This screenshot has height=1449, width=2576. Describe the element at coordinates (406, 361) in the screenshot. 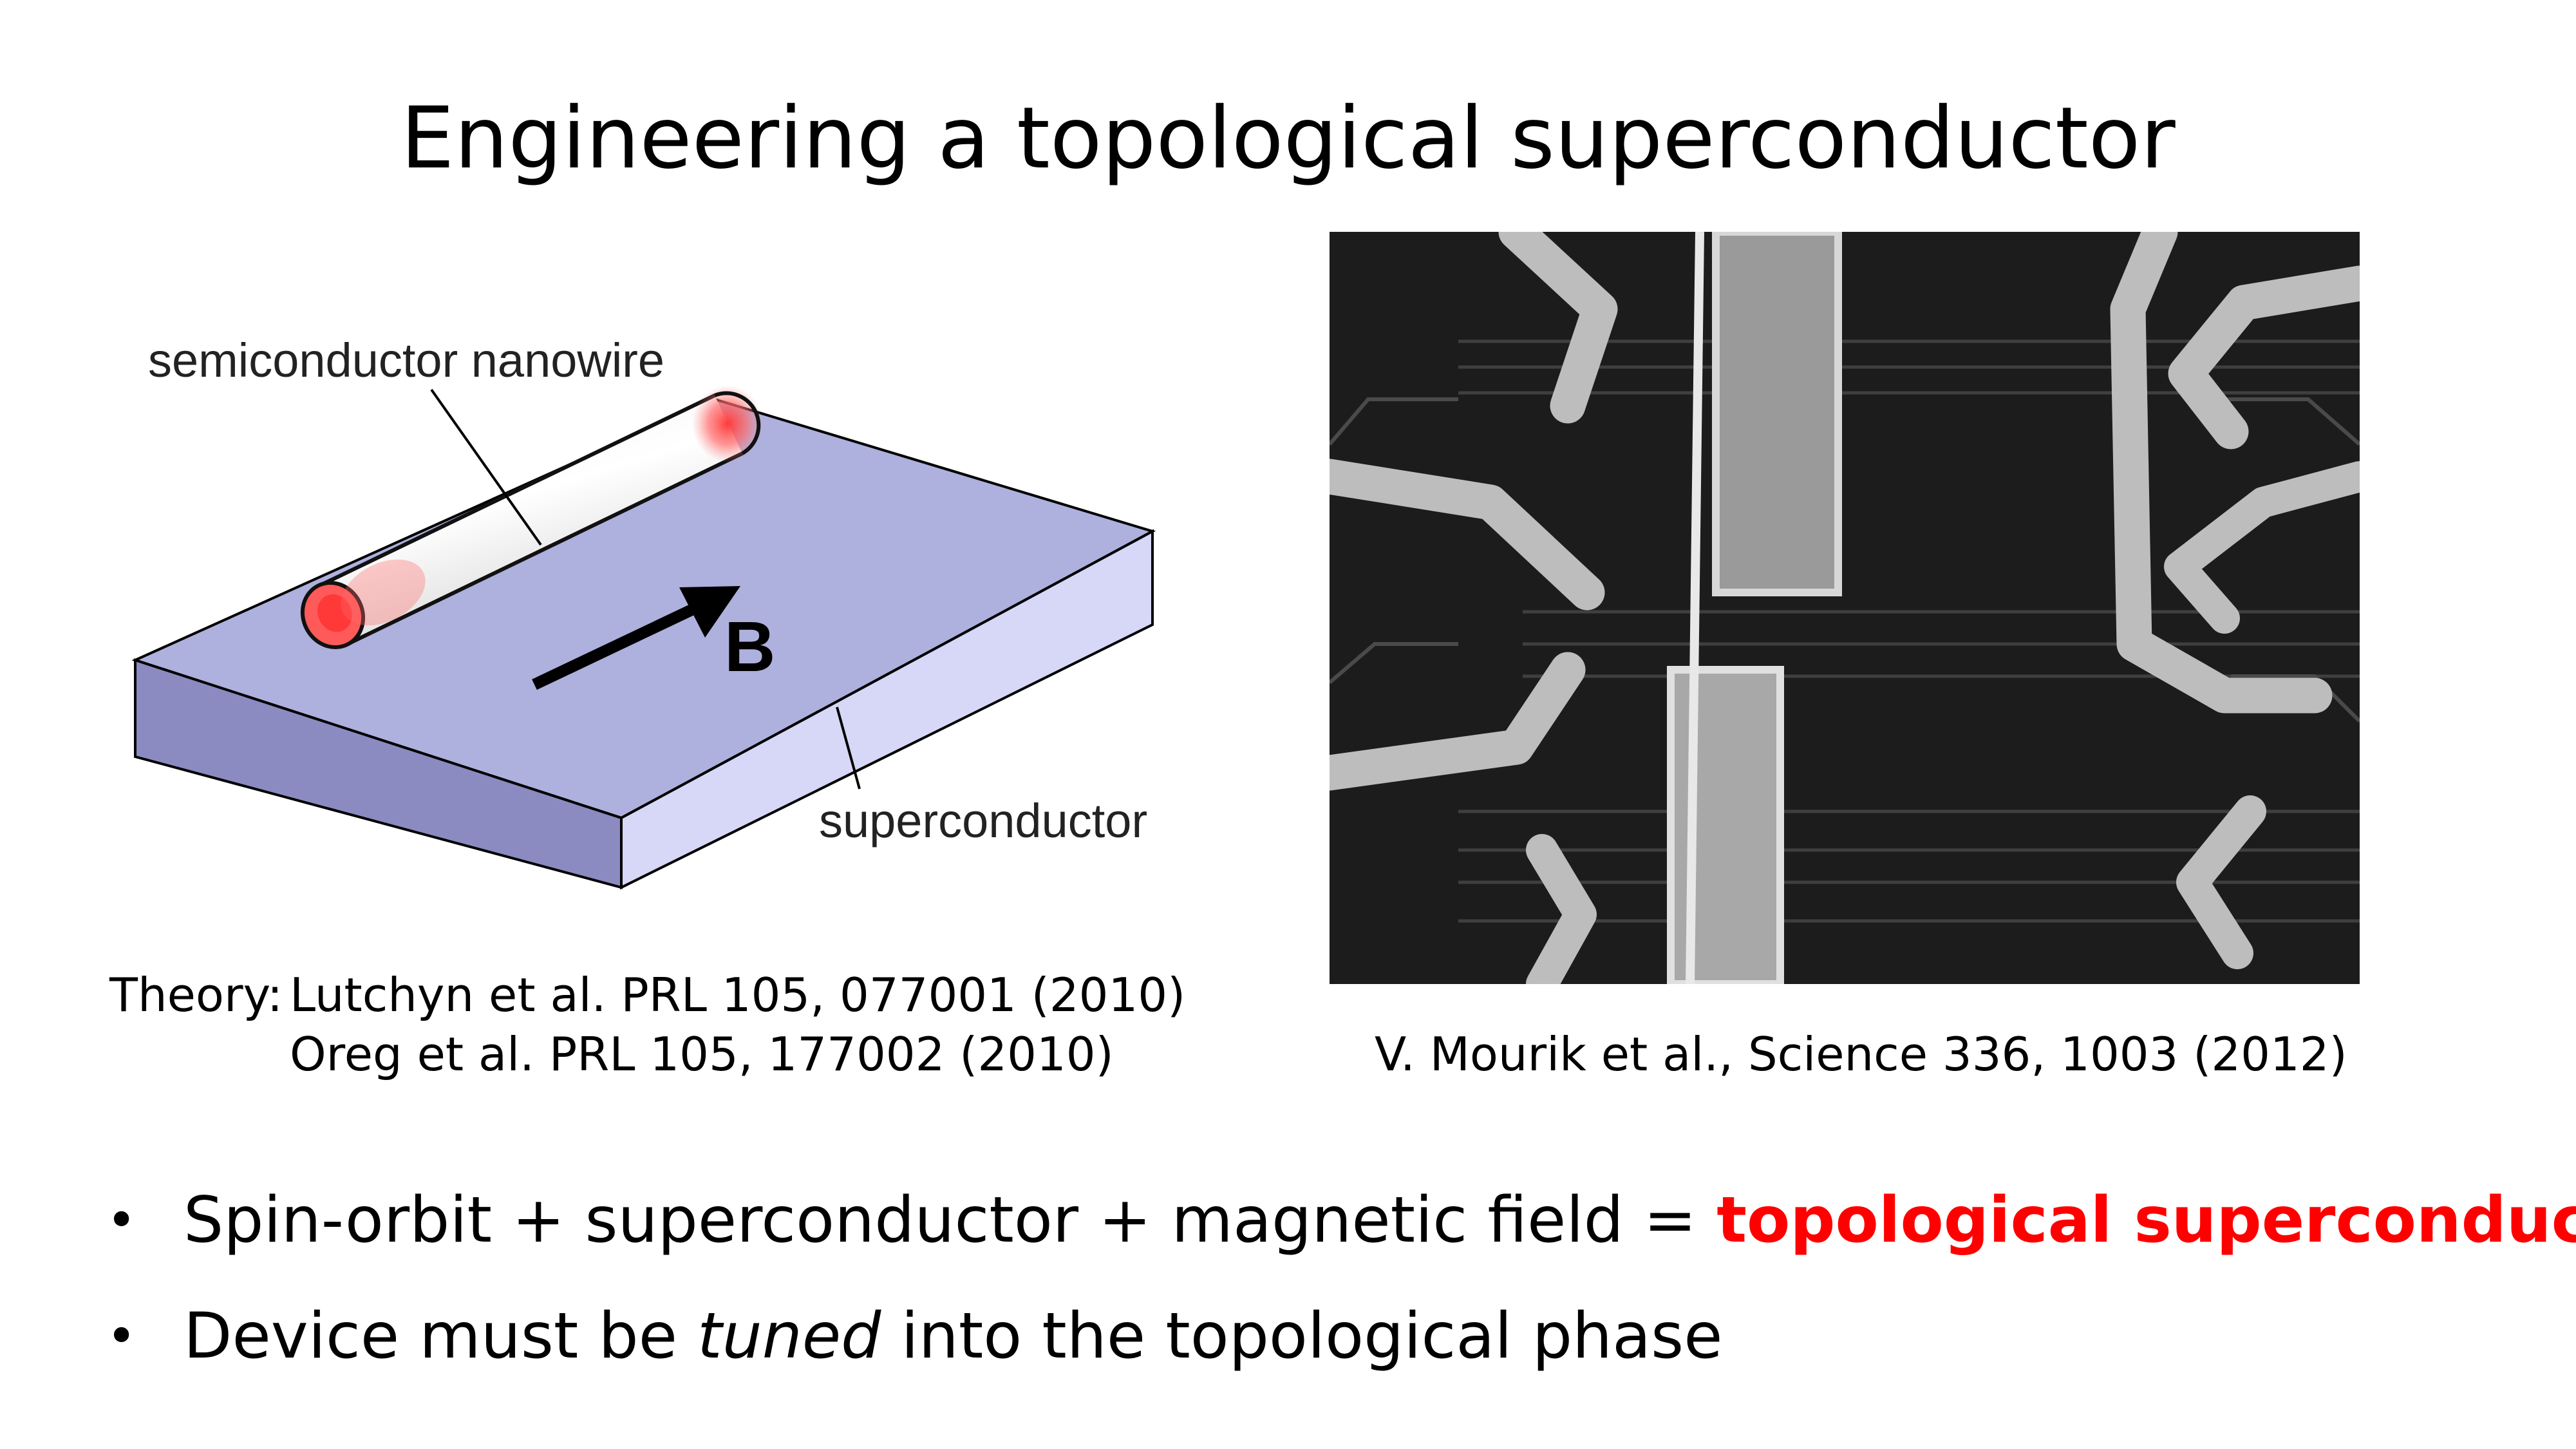

I see `nanowire-label: semiconductor nanowire` at that location.